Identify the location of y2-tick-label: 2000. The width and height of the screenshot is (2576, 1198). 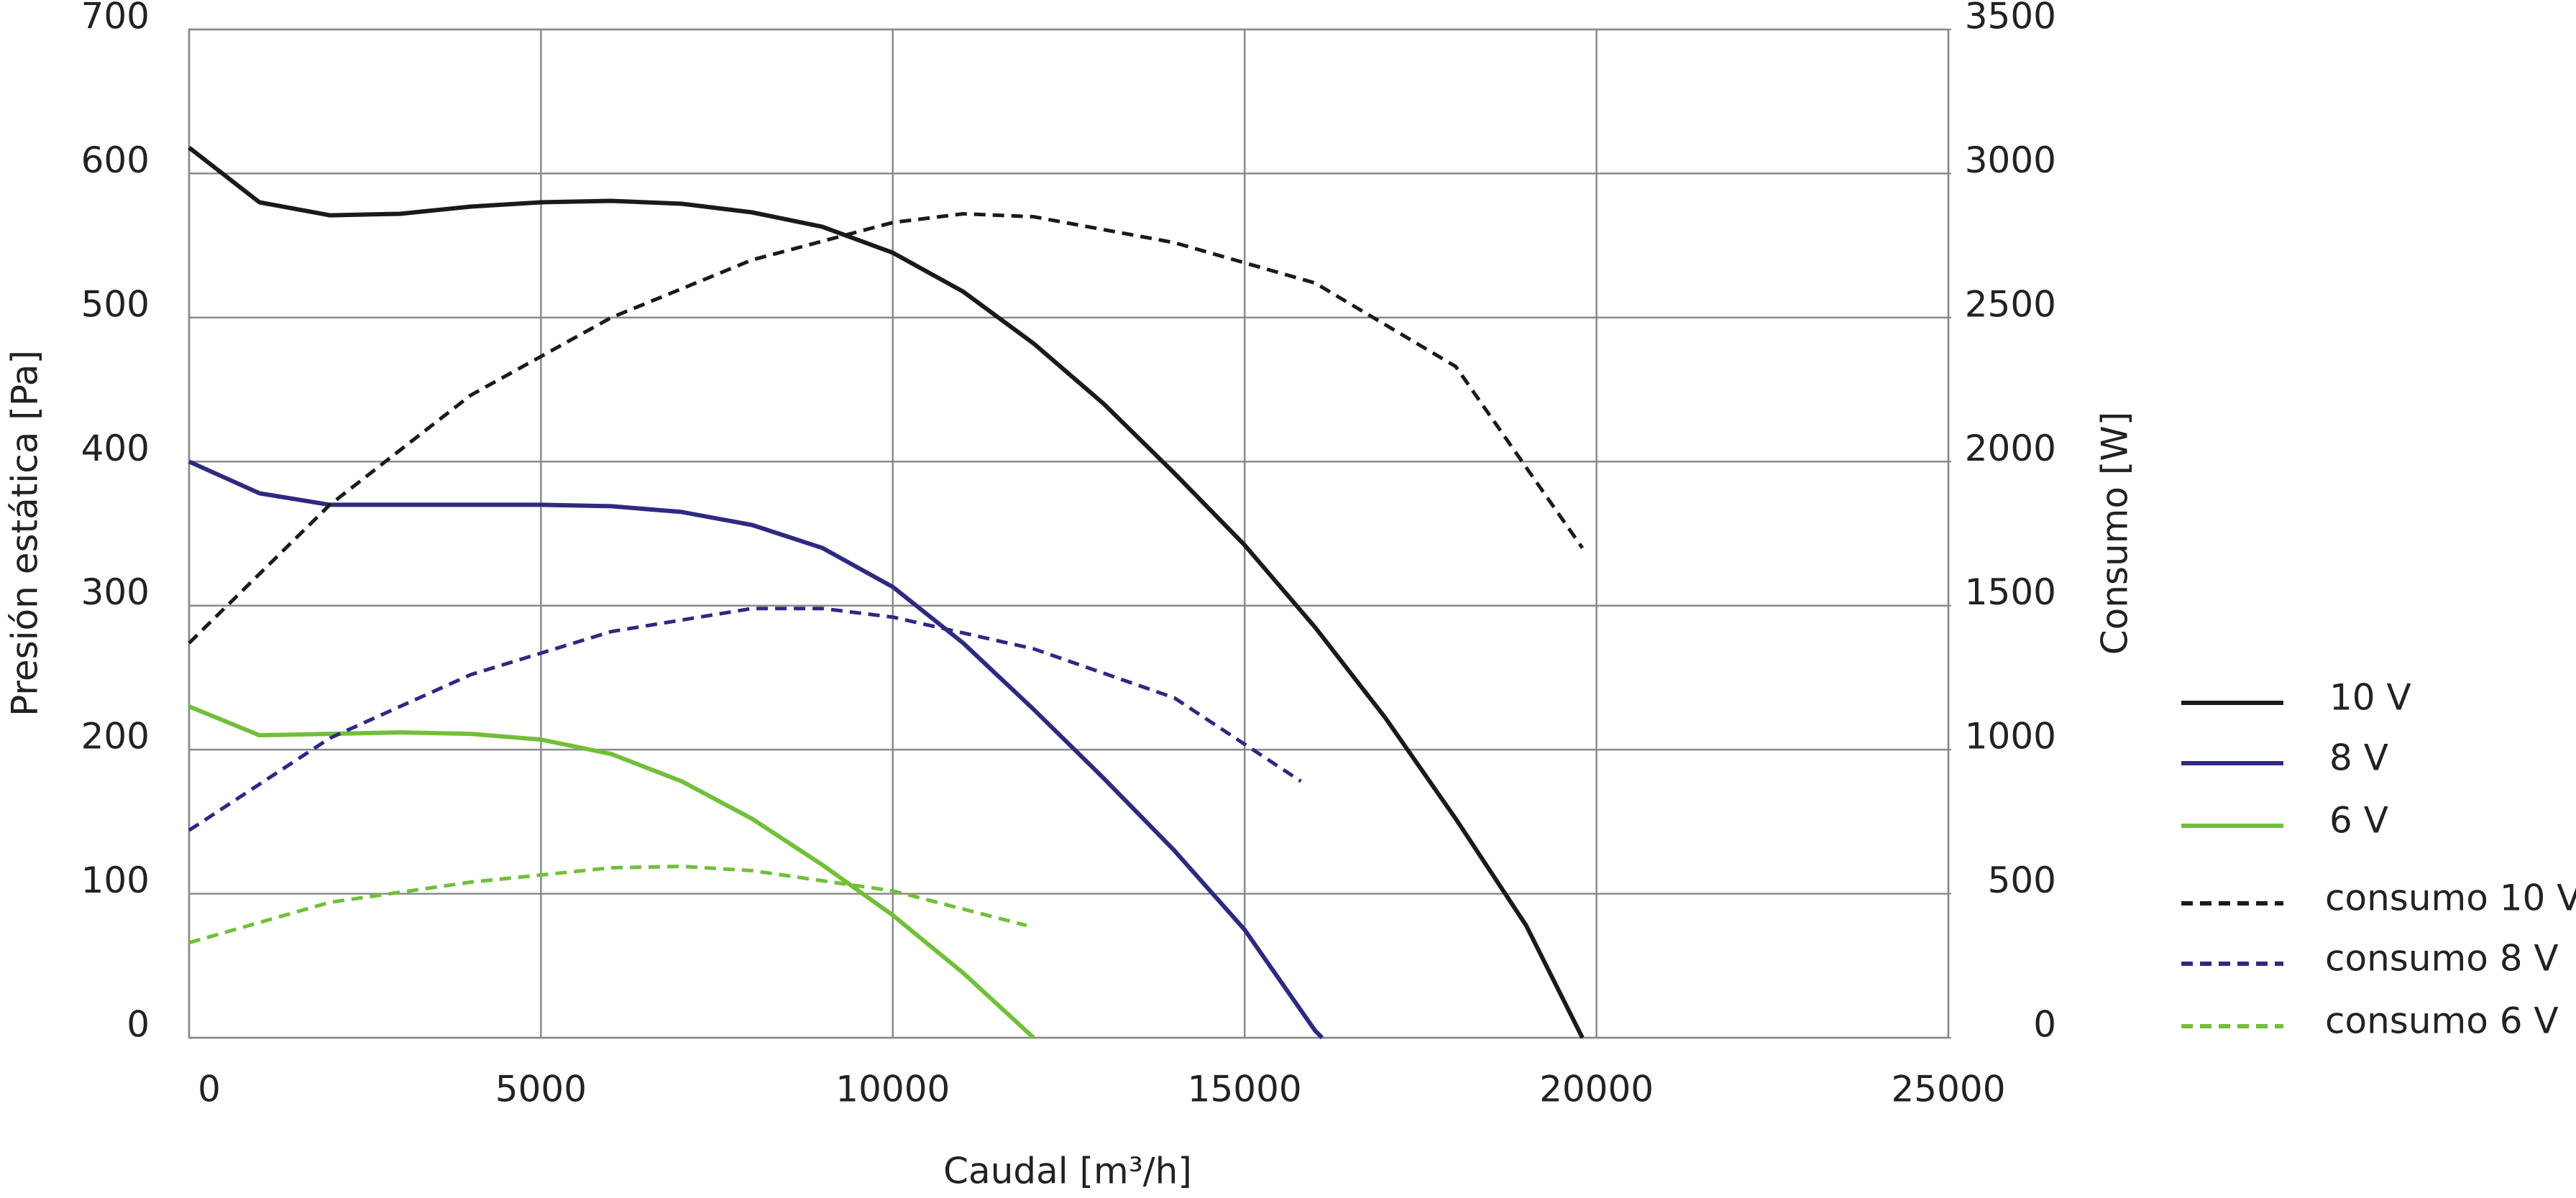
(2010, 449).